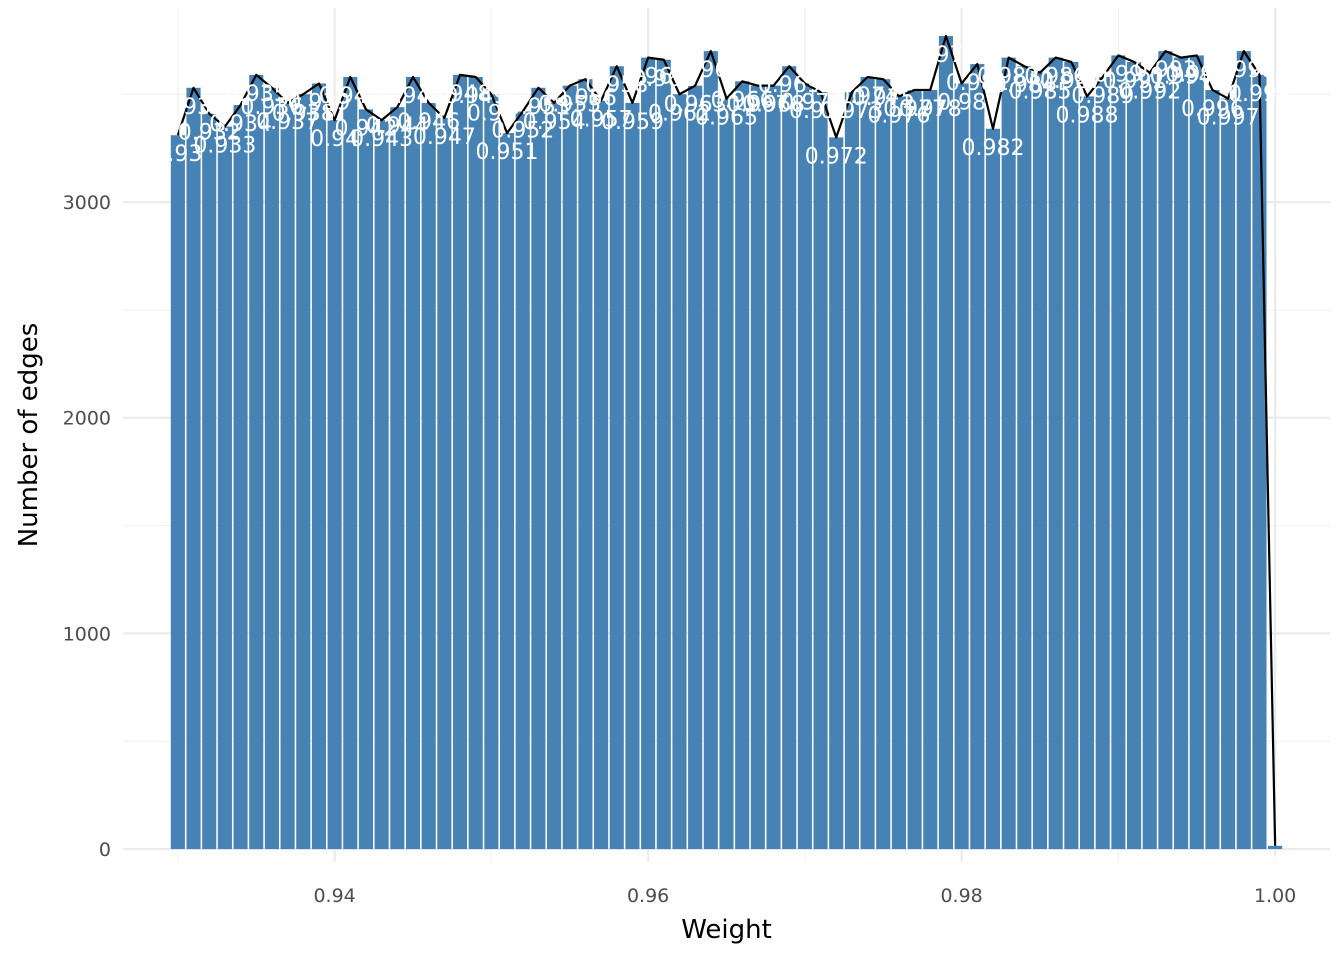 The width and height of the screenshot is (1344, 960). I want to click on bar-value-label: 0.938, so click(303, 113).